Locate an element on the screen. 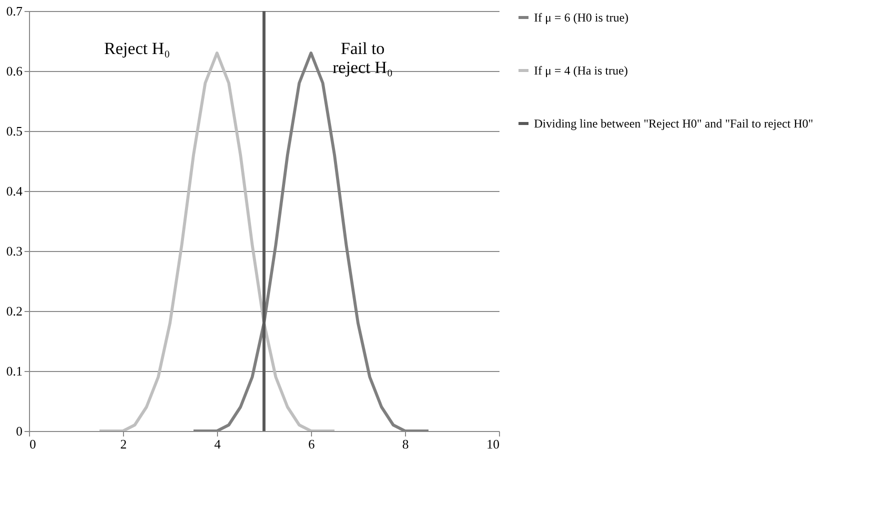 Image resolution: width=883 pixels, height=523 pixels. y-tick-label: 0.7 is located at coordinates (14, 11).